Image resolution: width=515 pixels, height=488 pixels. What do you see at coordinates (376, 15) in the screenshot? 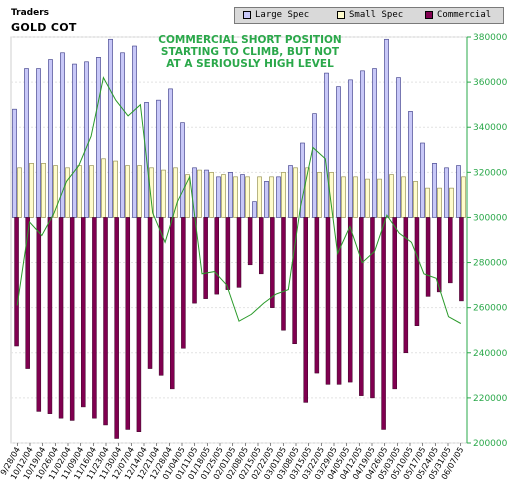
I see `legend-label-small-spec: Small Spec` at bounding box center [376, 15].